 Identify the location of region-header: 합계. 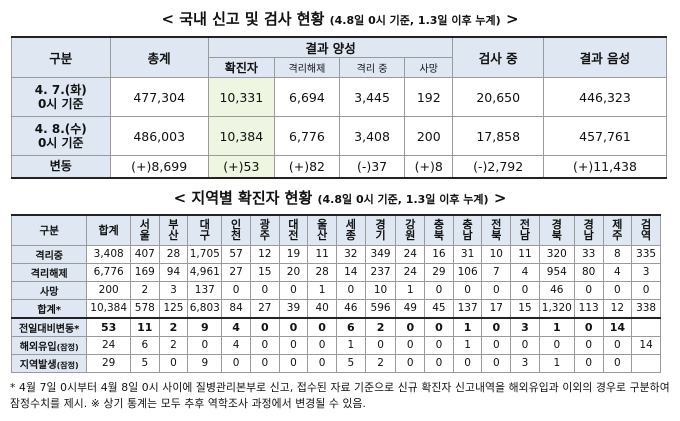
(108, 230).